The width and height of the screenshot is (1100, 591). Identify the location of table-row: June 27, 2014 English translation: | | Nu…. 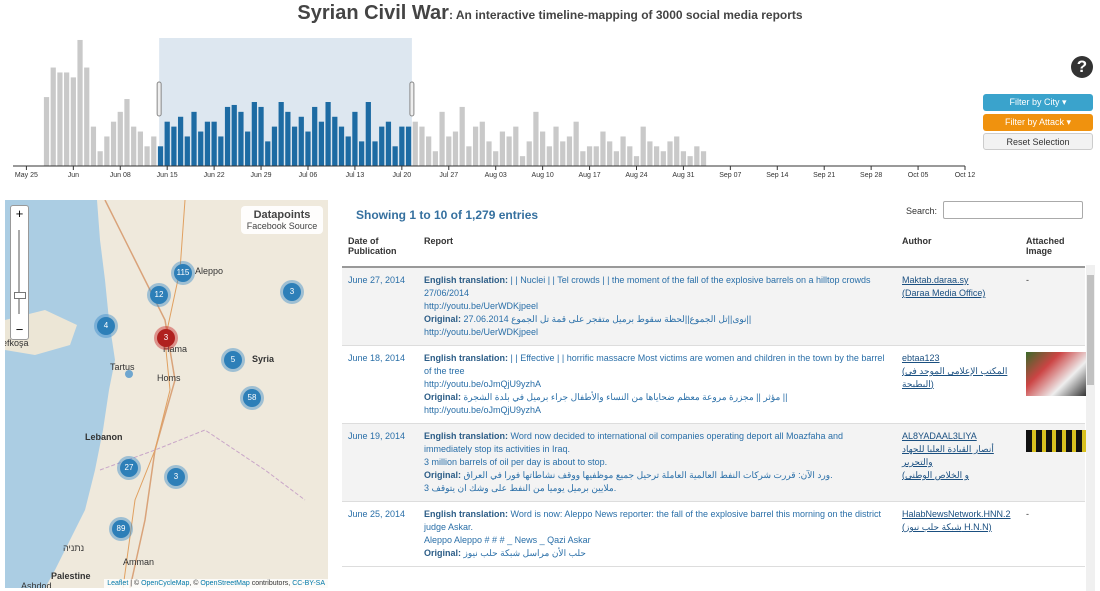
(713, 306).